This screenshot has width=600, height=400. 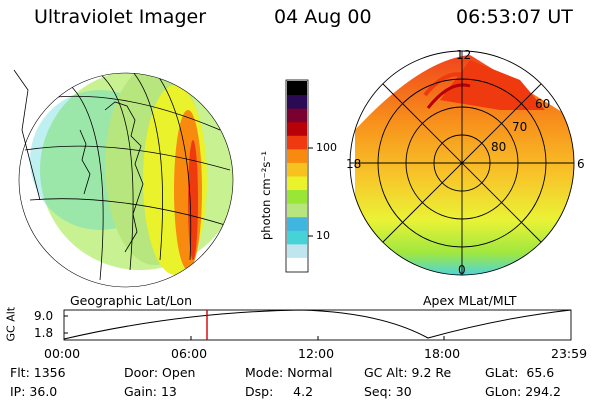 I want to click on status-mode: Mode: Normal, so click(x=289, y=372).